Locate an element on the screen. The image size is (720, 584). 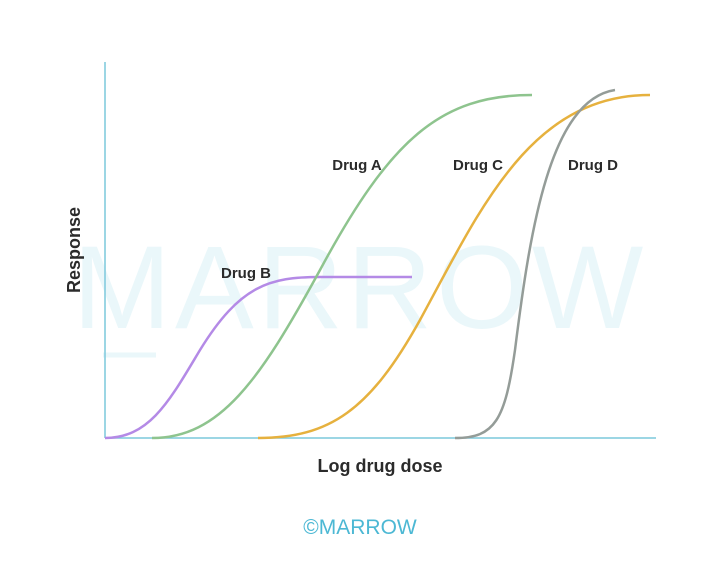
curve-label: Drug A is located at coordinates (357, 165).